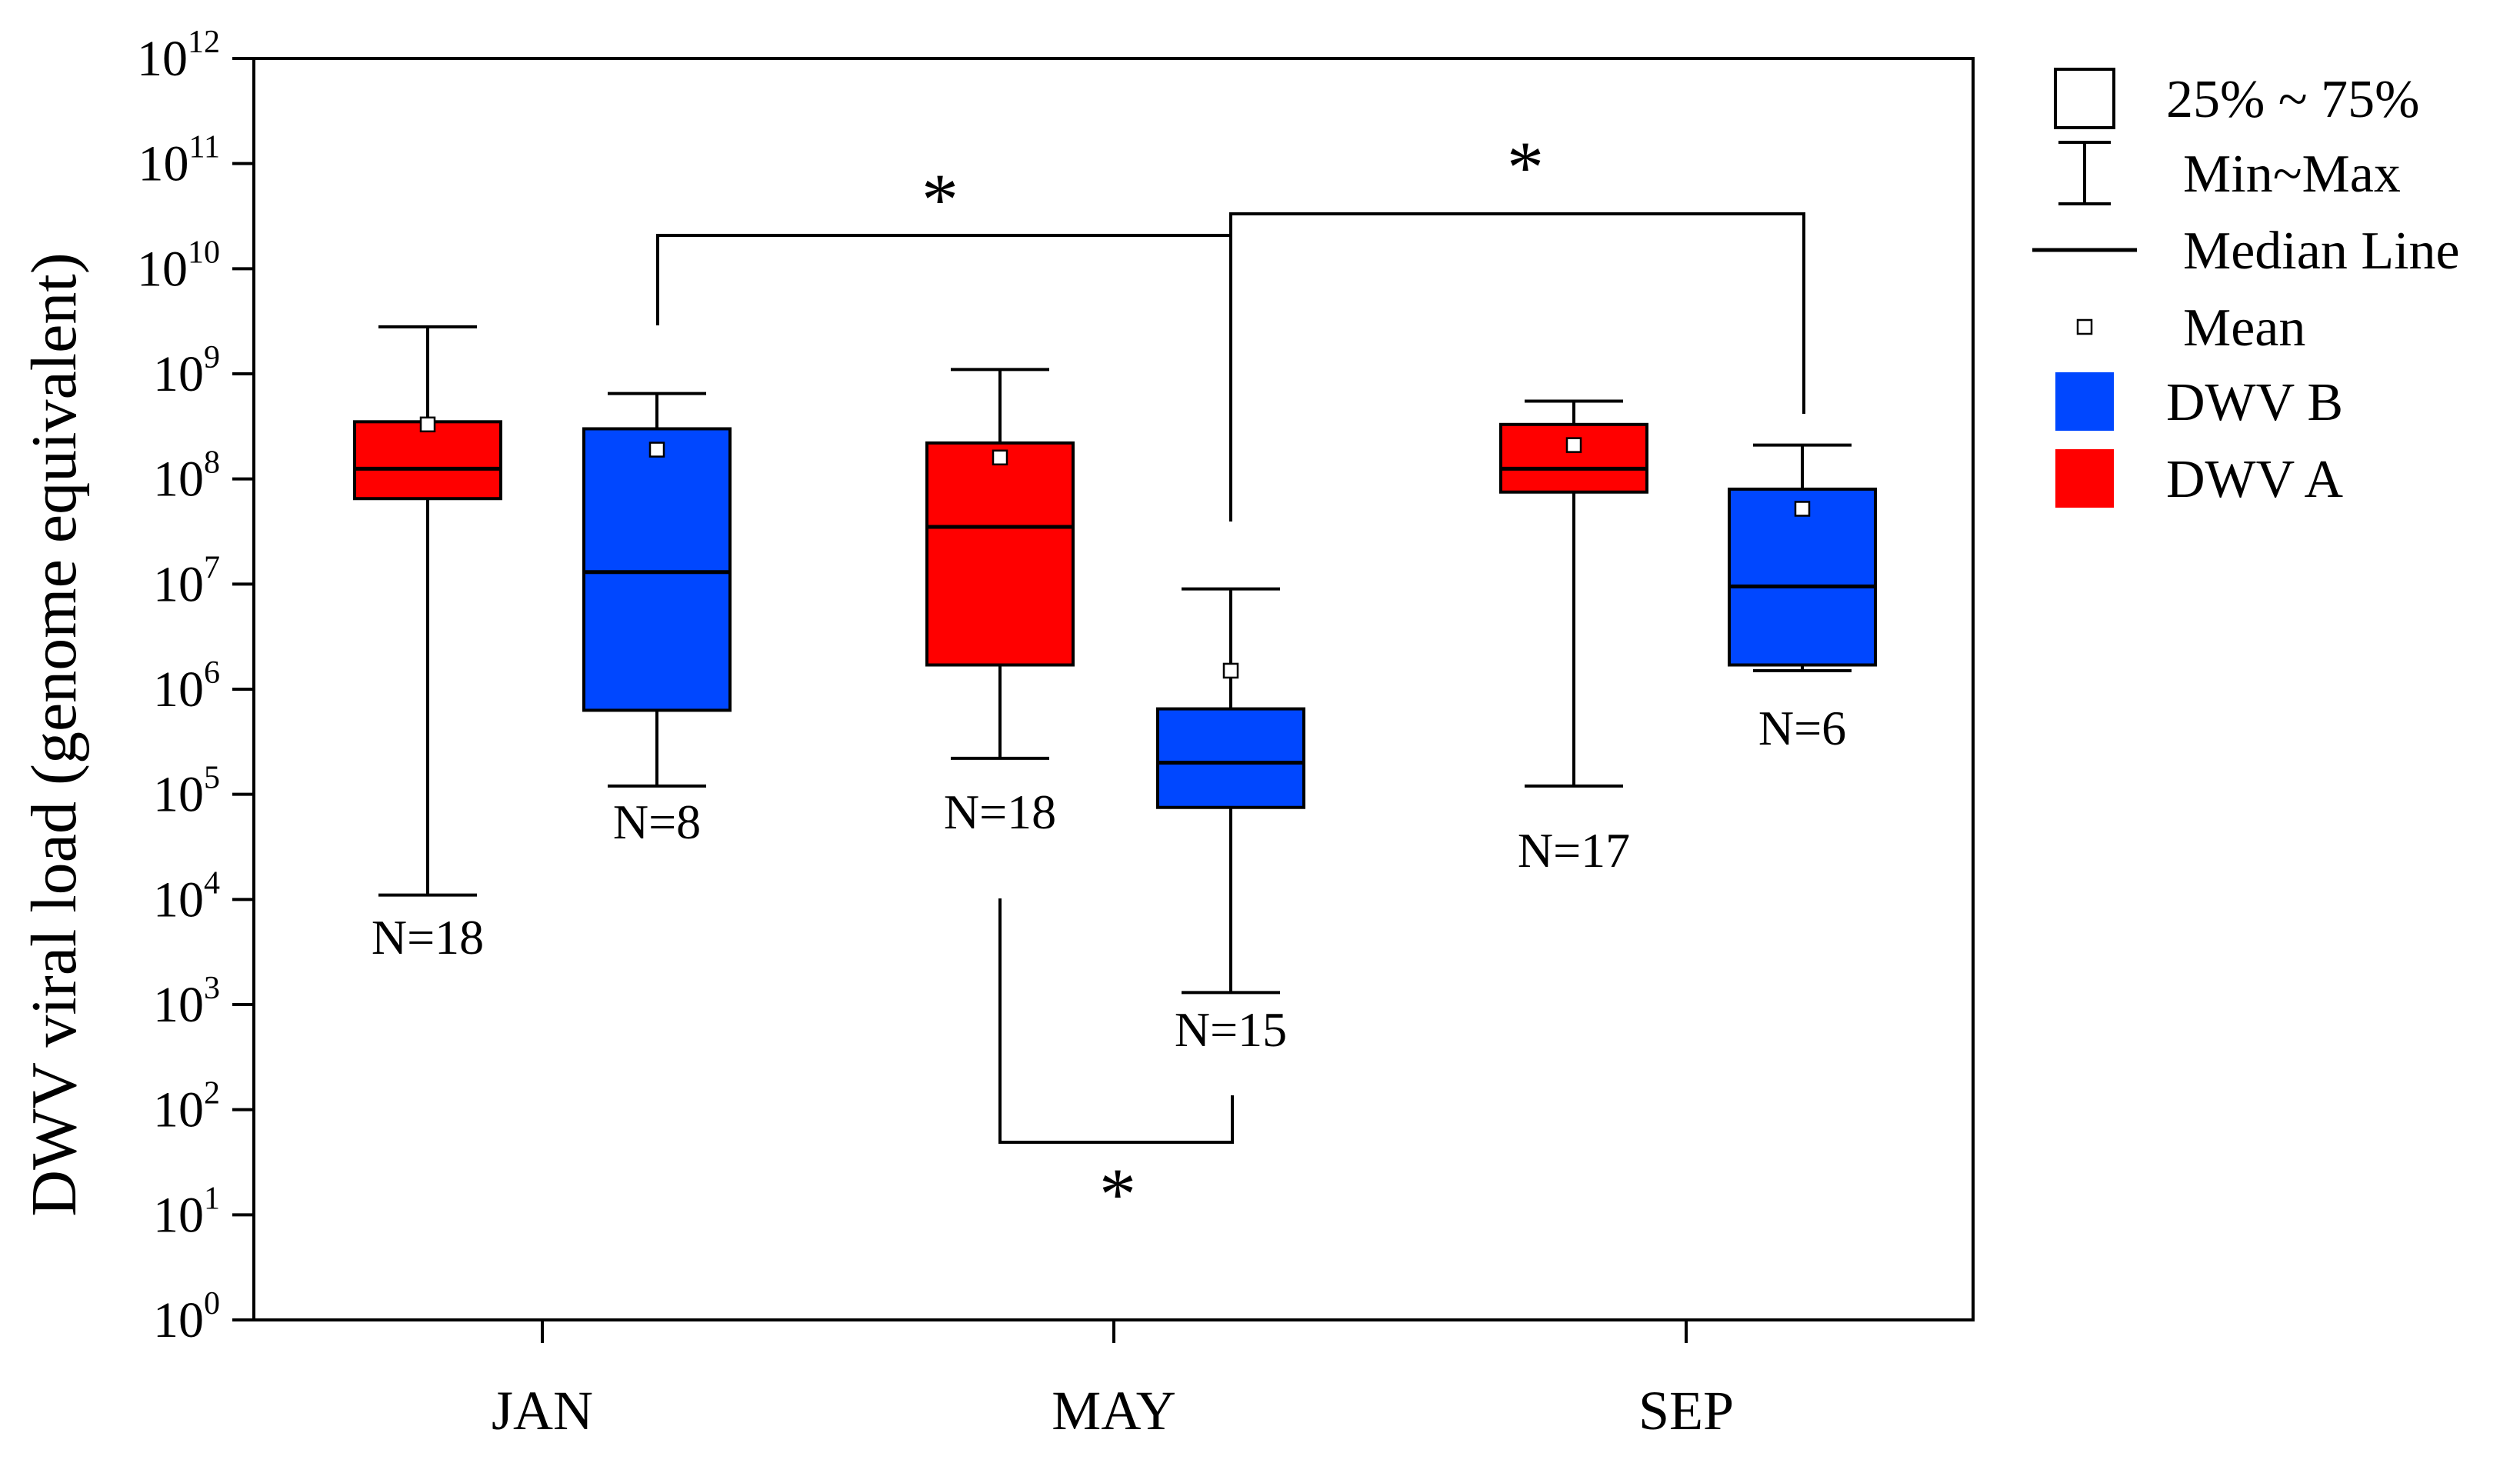  Describe the element at coordinates (1231, 1029) in the screenshot. I see `n-label: N=15` at that location.